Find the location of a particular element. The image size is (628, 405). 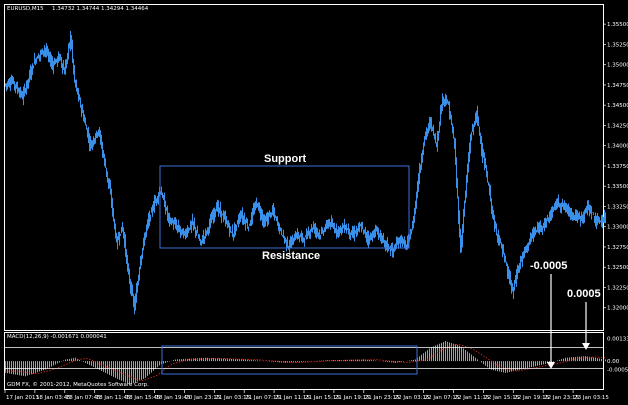

price-tick-label: 1.33750 is located at coordinates (617, 167).